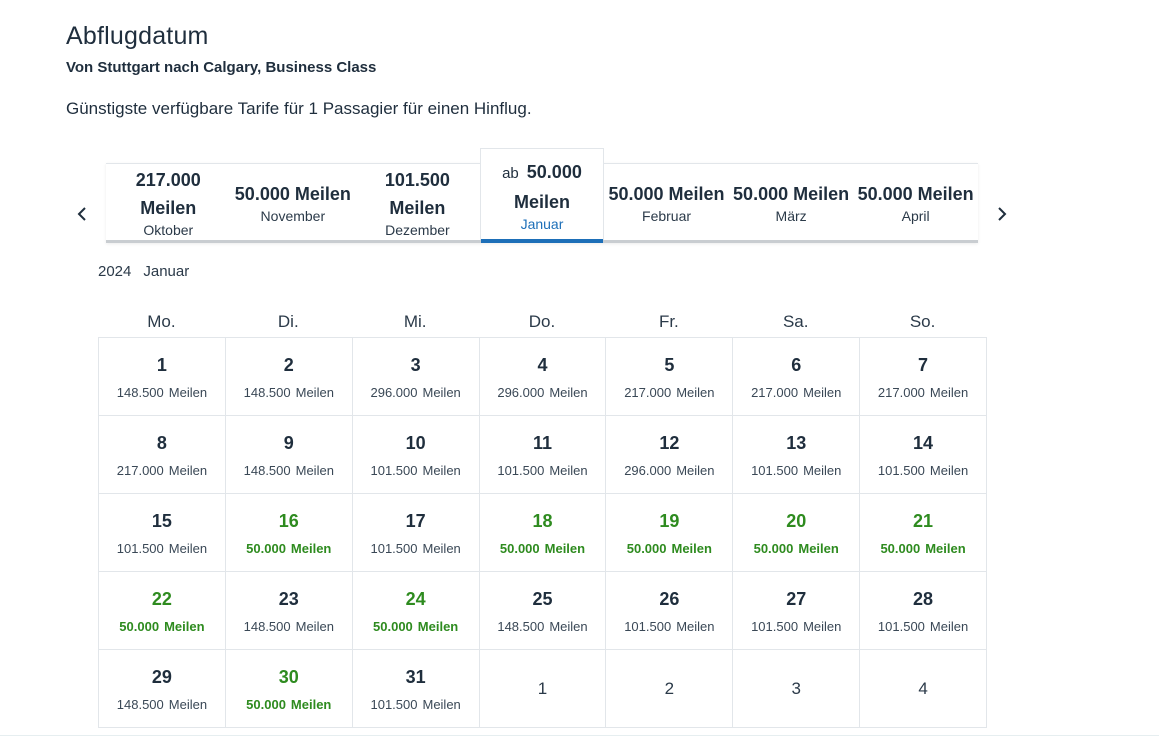 The image size is (1159, 737). What do you see at coordinates (923, 455) in the screenshot?
I see `calendar-day: 14 101.500 Meilen` at bounding box center [923, 455].